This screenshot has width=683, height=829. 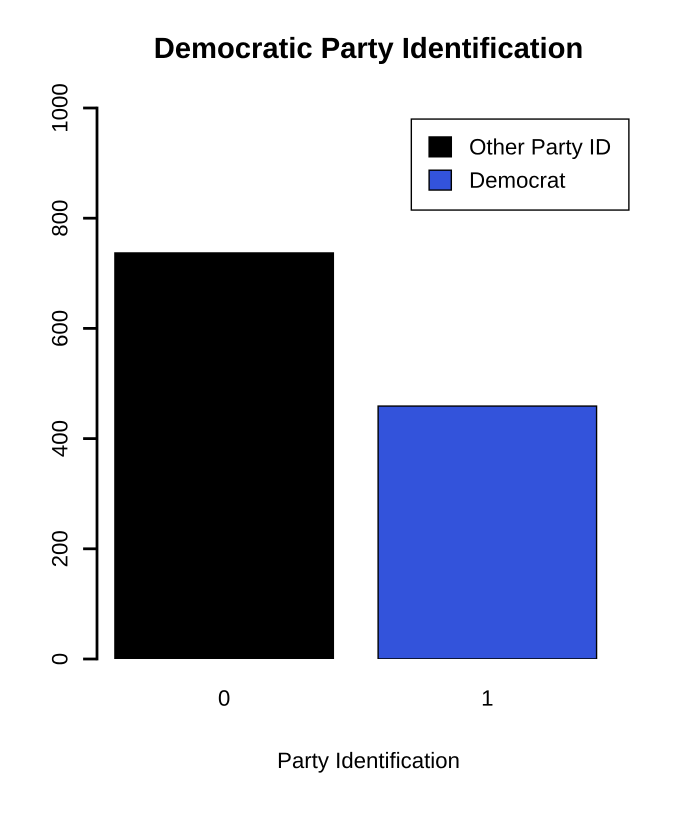 What do you see at coordinates (487, 698) in the screenshot?
I see `x-tick-label: 1` at bounding box center [487, 698].